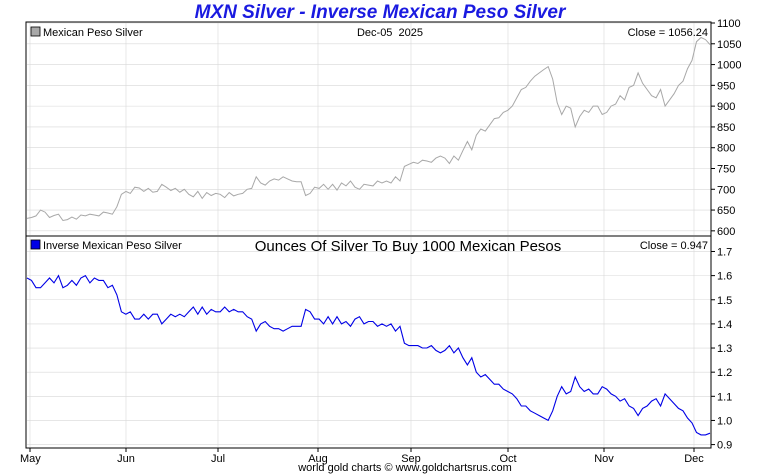 The width and height of the screenshot is (760, 475). What do you see at coordinates (724, 446) in the screenshot?
I see `y-tick-label: 0.9` at bounding box center [724, 446].